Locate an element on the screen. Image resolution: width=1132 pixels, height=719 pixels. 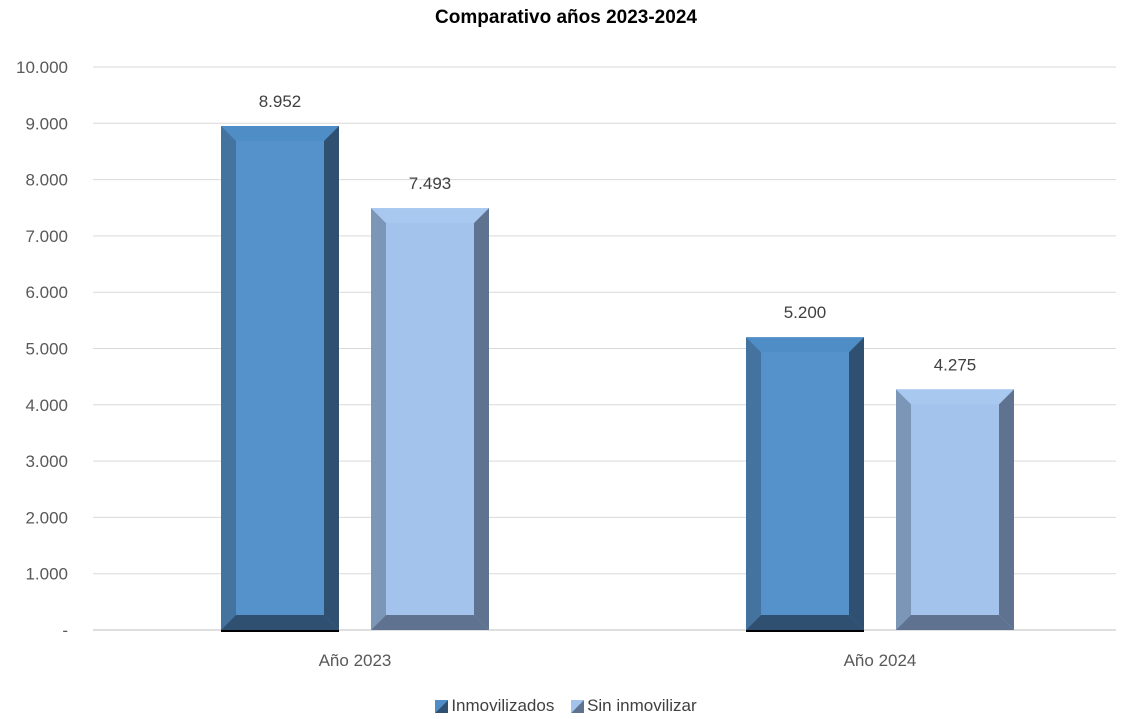
legend: Inmovilizados Sin inmovilizar is located at coordinates (566, 707).